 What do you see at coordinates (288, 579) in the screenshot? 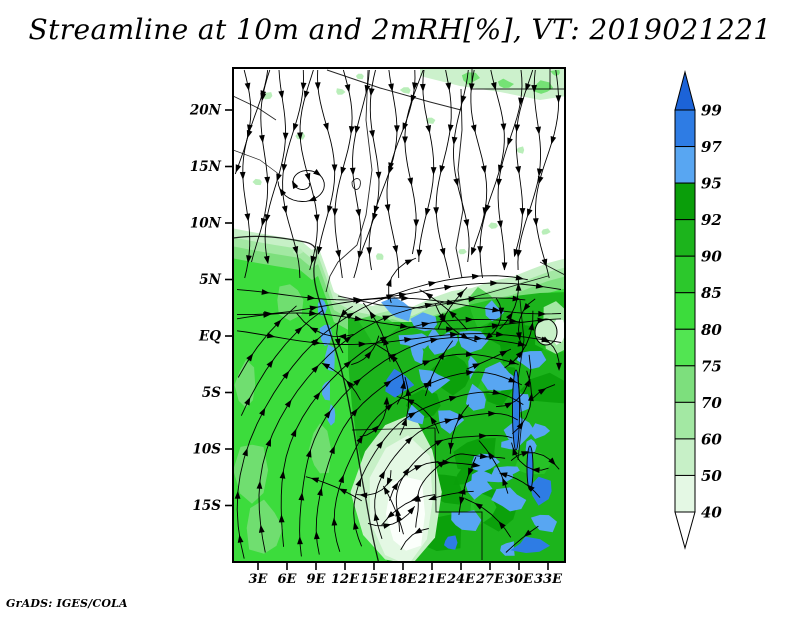
I see `lon-tick-label: 6E` at bounding box center [288, 579].